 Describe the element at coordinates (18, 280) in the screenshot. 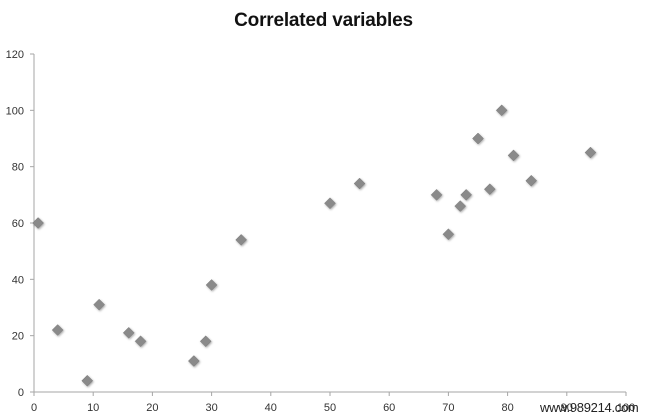

I see `y-tick-label: 40` at that location.